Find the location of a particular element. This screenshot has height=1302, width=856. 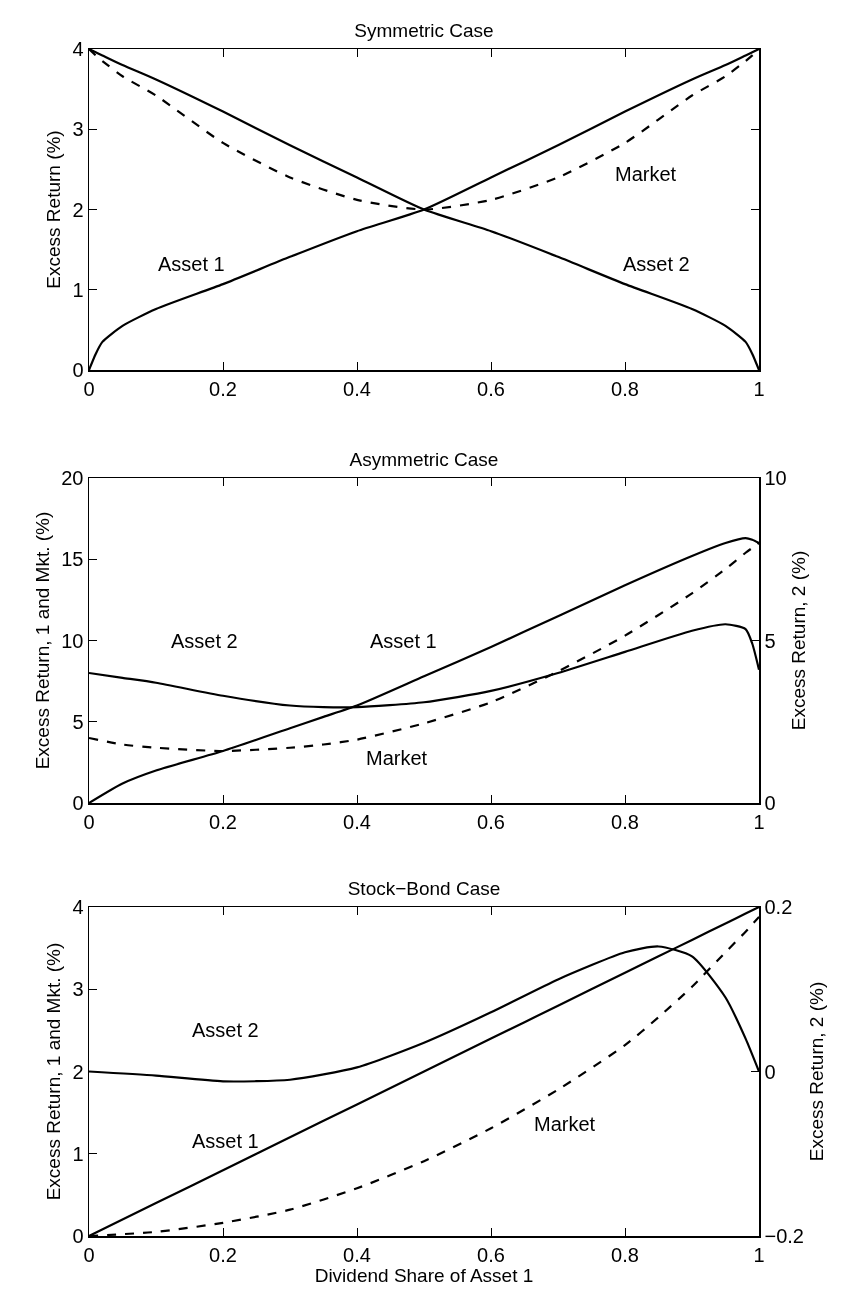

x-axis-title: Dividend Share of Asset 1 is located at coordinates (424, 1276).